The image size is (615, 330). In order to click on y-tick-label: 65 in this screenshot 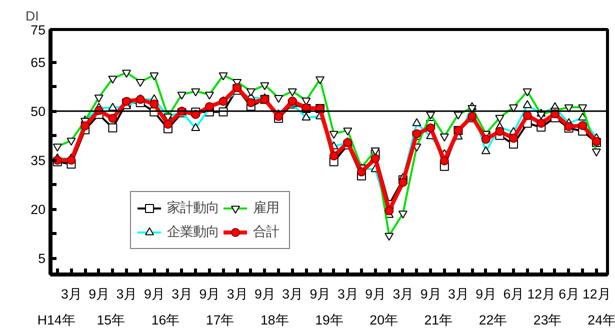, I will do `click(38, 62)`.